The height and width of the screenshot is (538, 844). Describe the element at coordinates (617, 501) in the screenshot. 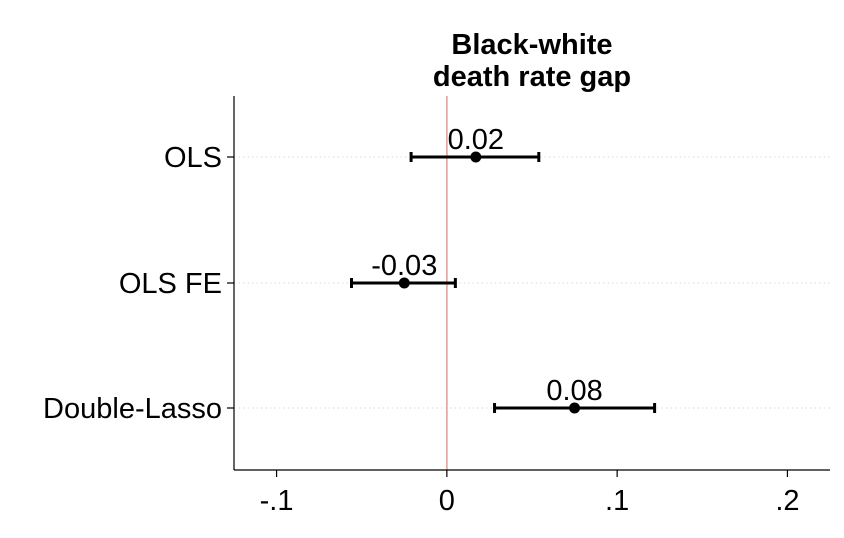

I see `x-tick-label: .1` at that location.